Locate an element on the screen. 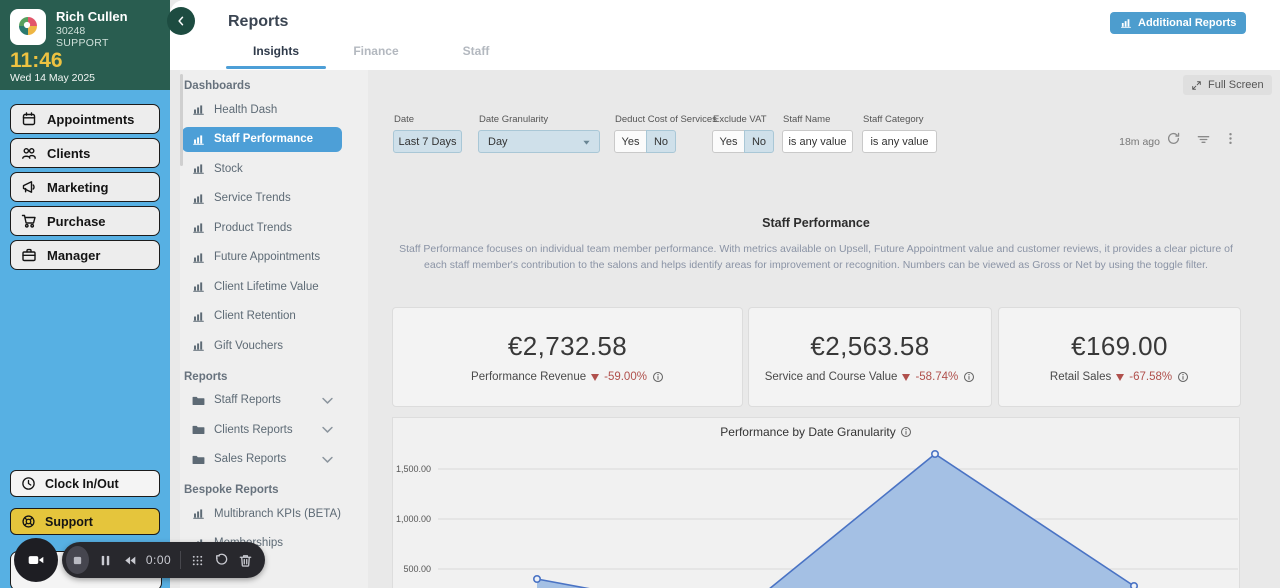 Image resolution: width=1280 pixels, height=588 pixels. y-axis-tick: 500.00 is located at coordinates (417, 569).